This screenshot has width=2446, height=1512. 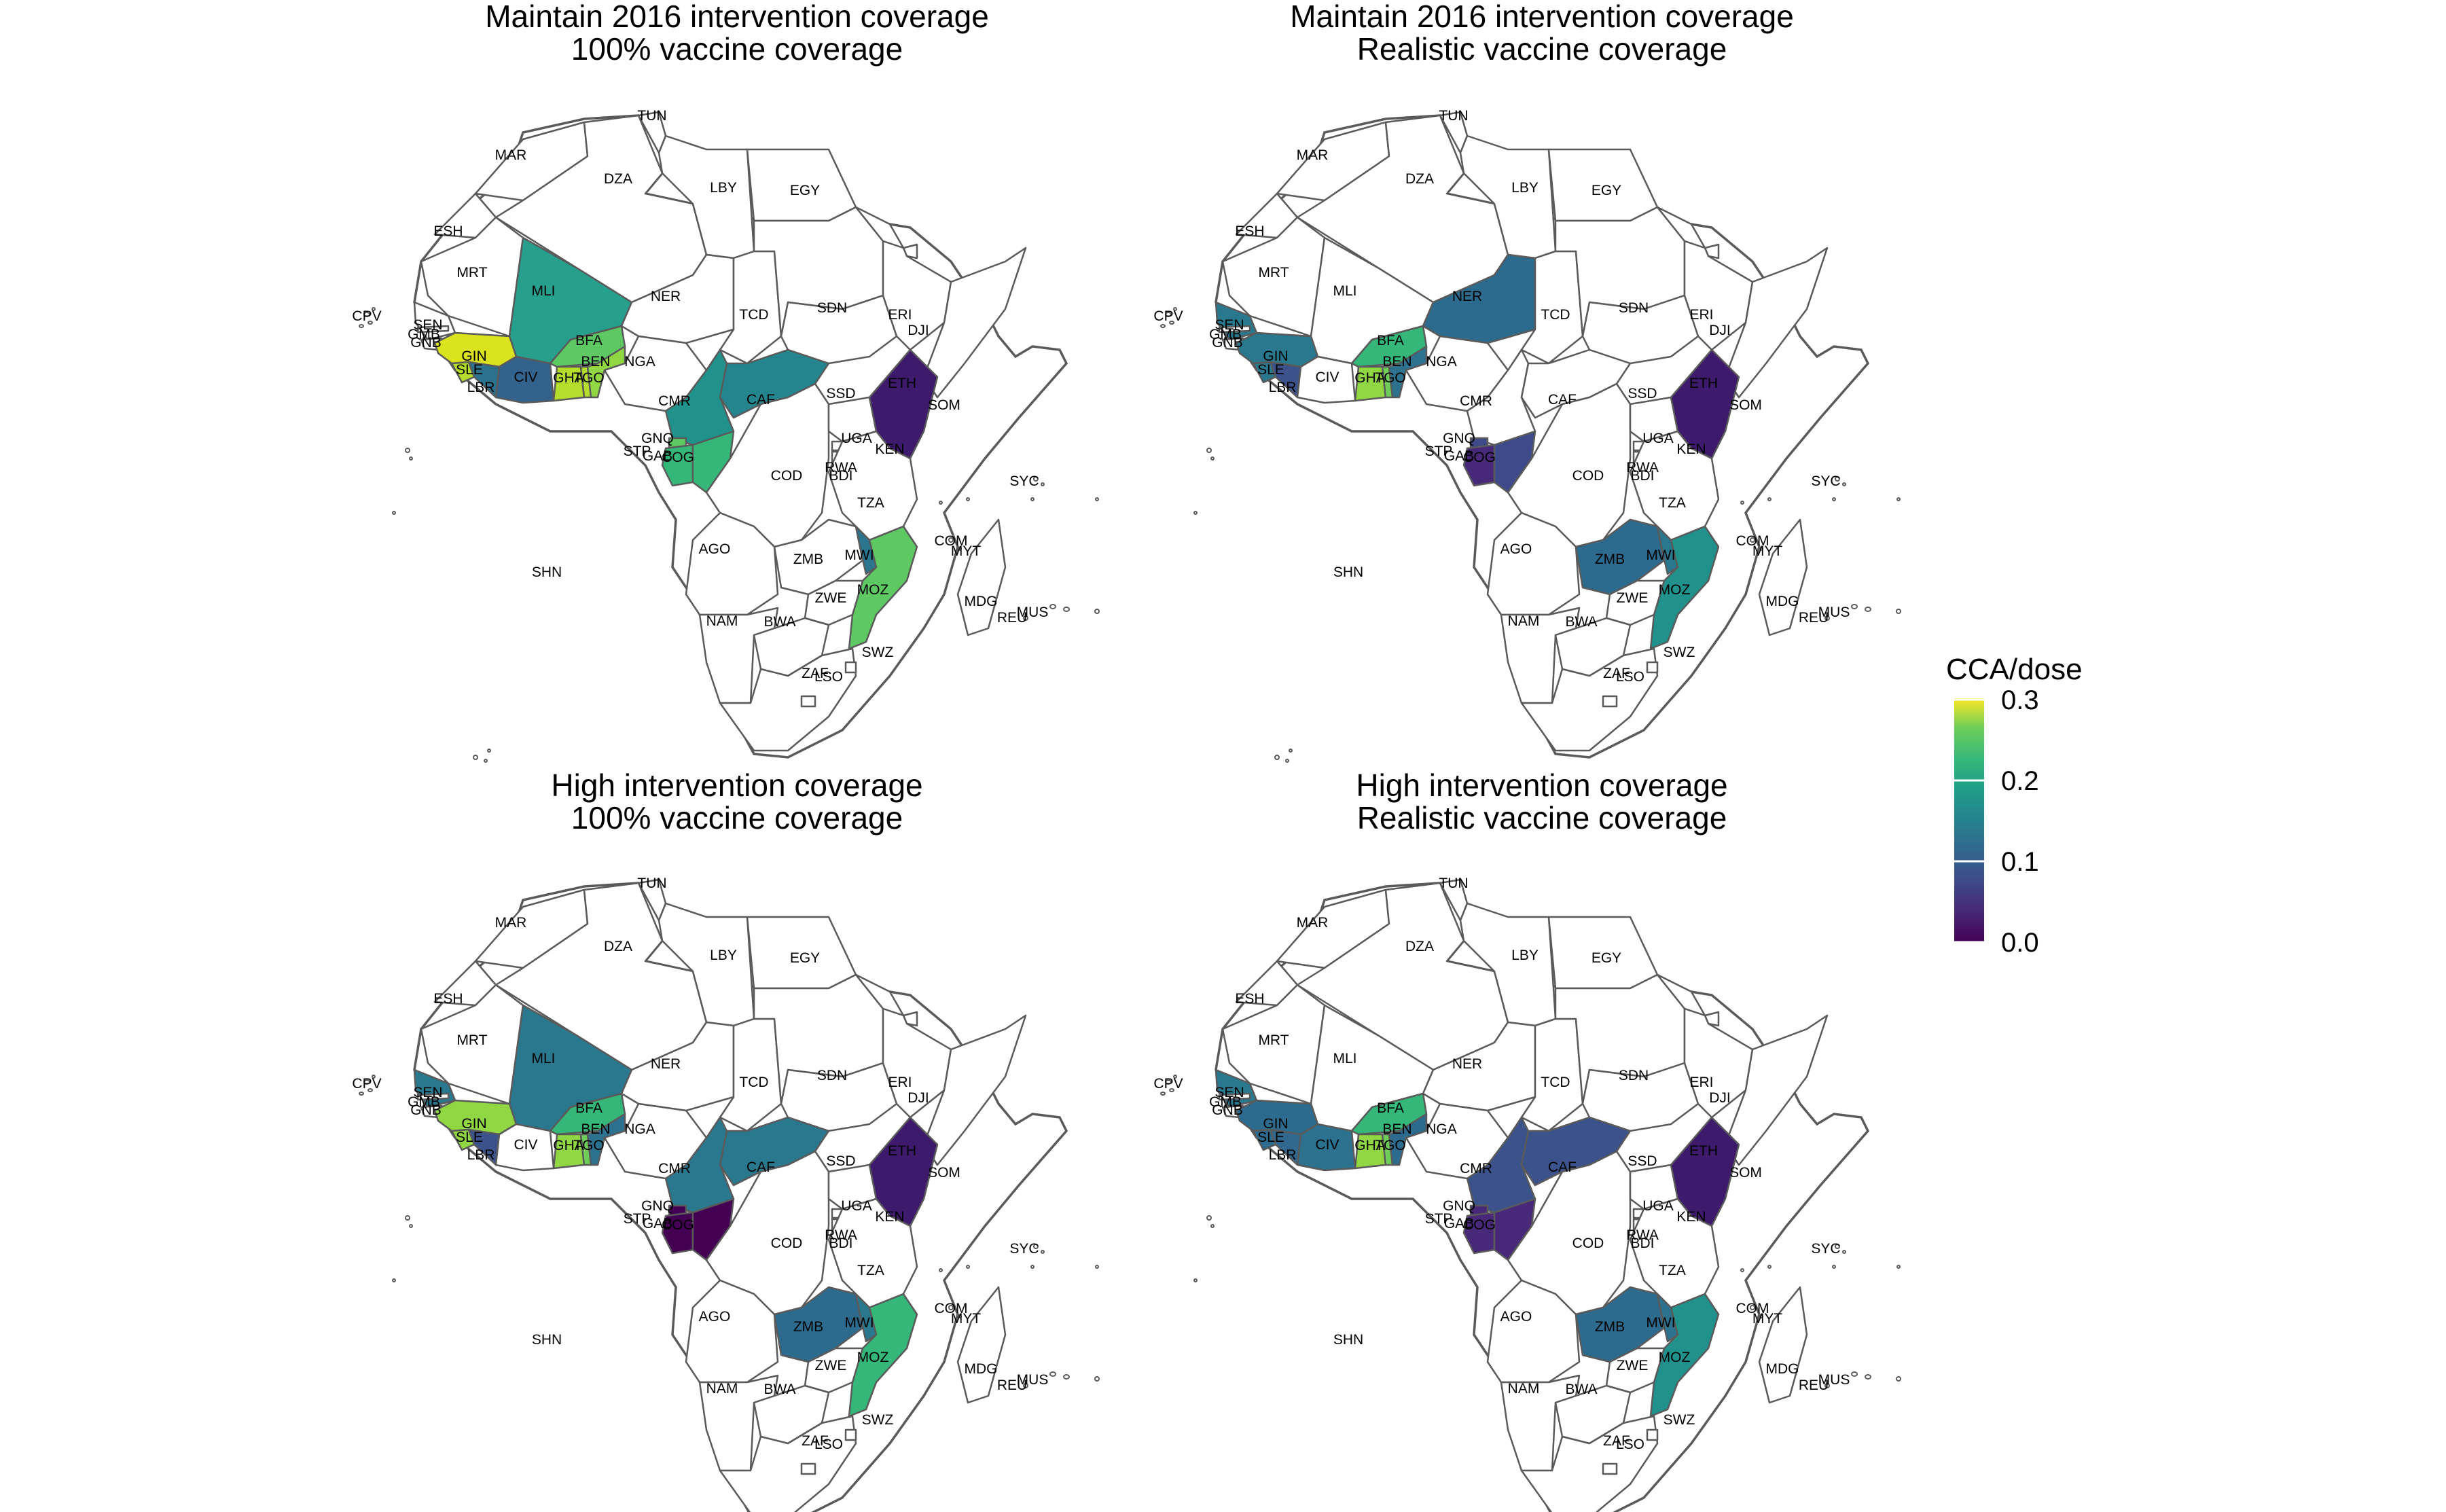 I want to click on country-label-tun: TUN, so click(x=651, y=116).